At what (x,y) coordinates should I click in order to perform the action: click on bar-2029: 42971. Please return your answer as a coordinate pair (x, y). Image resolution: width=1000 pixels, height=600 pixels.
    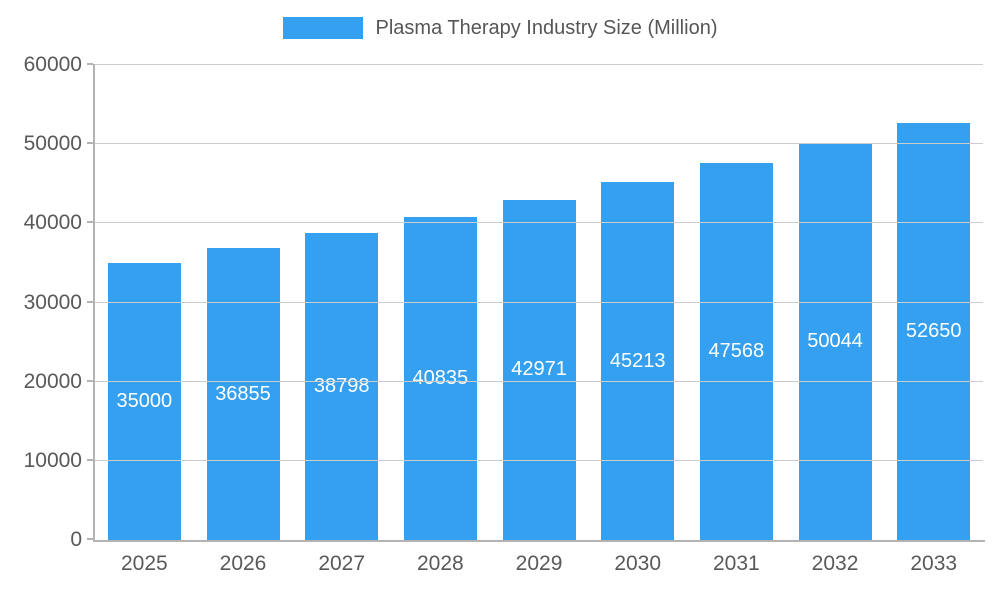
    Looking at the image, I should click on (539, 369).